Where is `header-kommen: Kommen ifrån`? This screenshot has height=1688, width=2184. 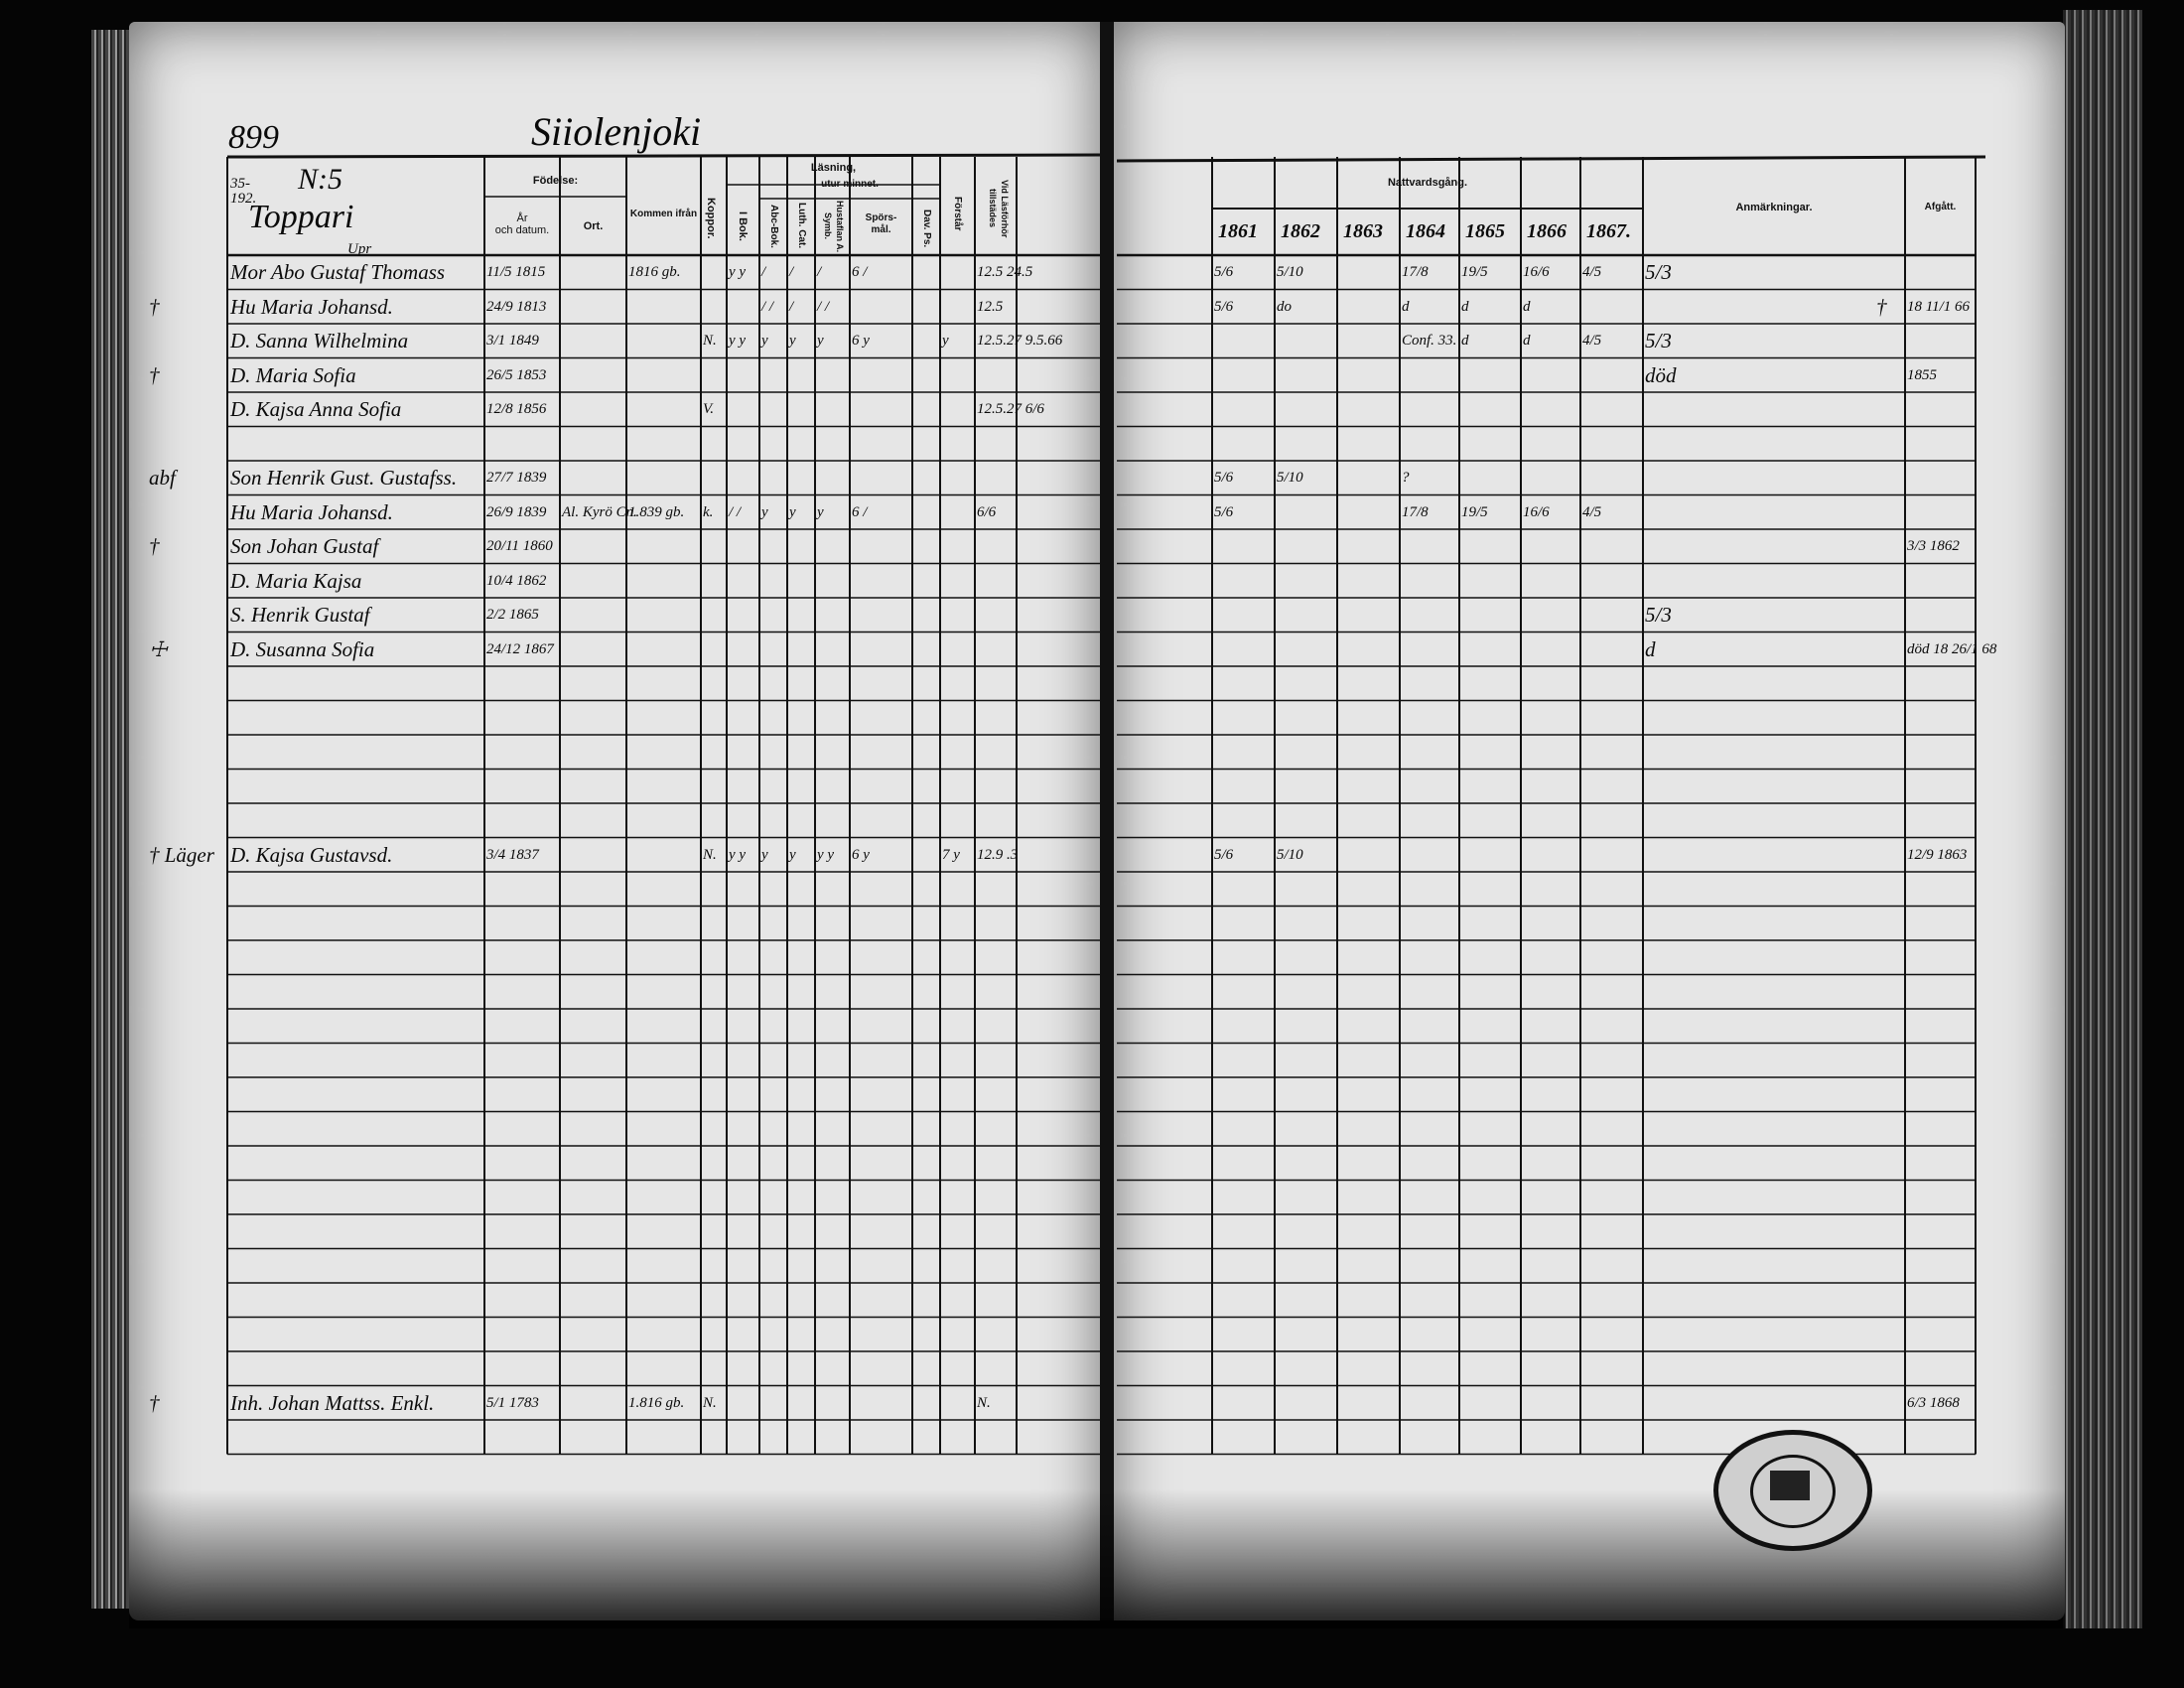
header-kommen: Kommen ifrån is located at coordinates (663, 214).